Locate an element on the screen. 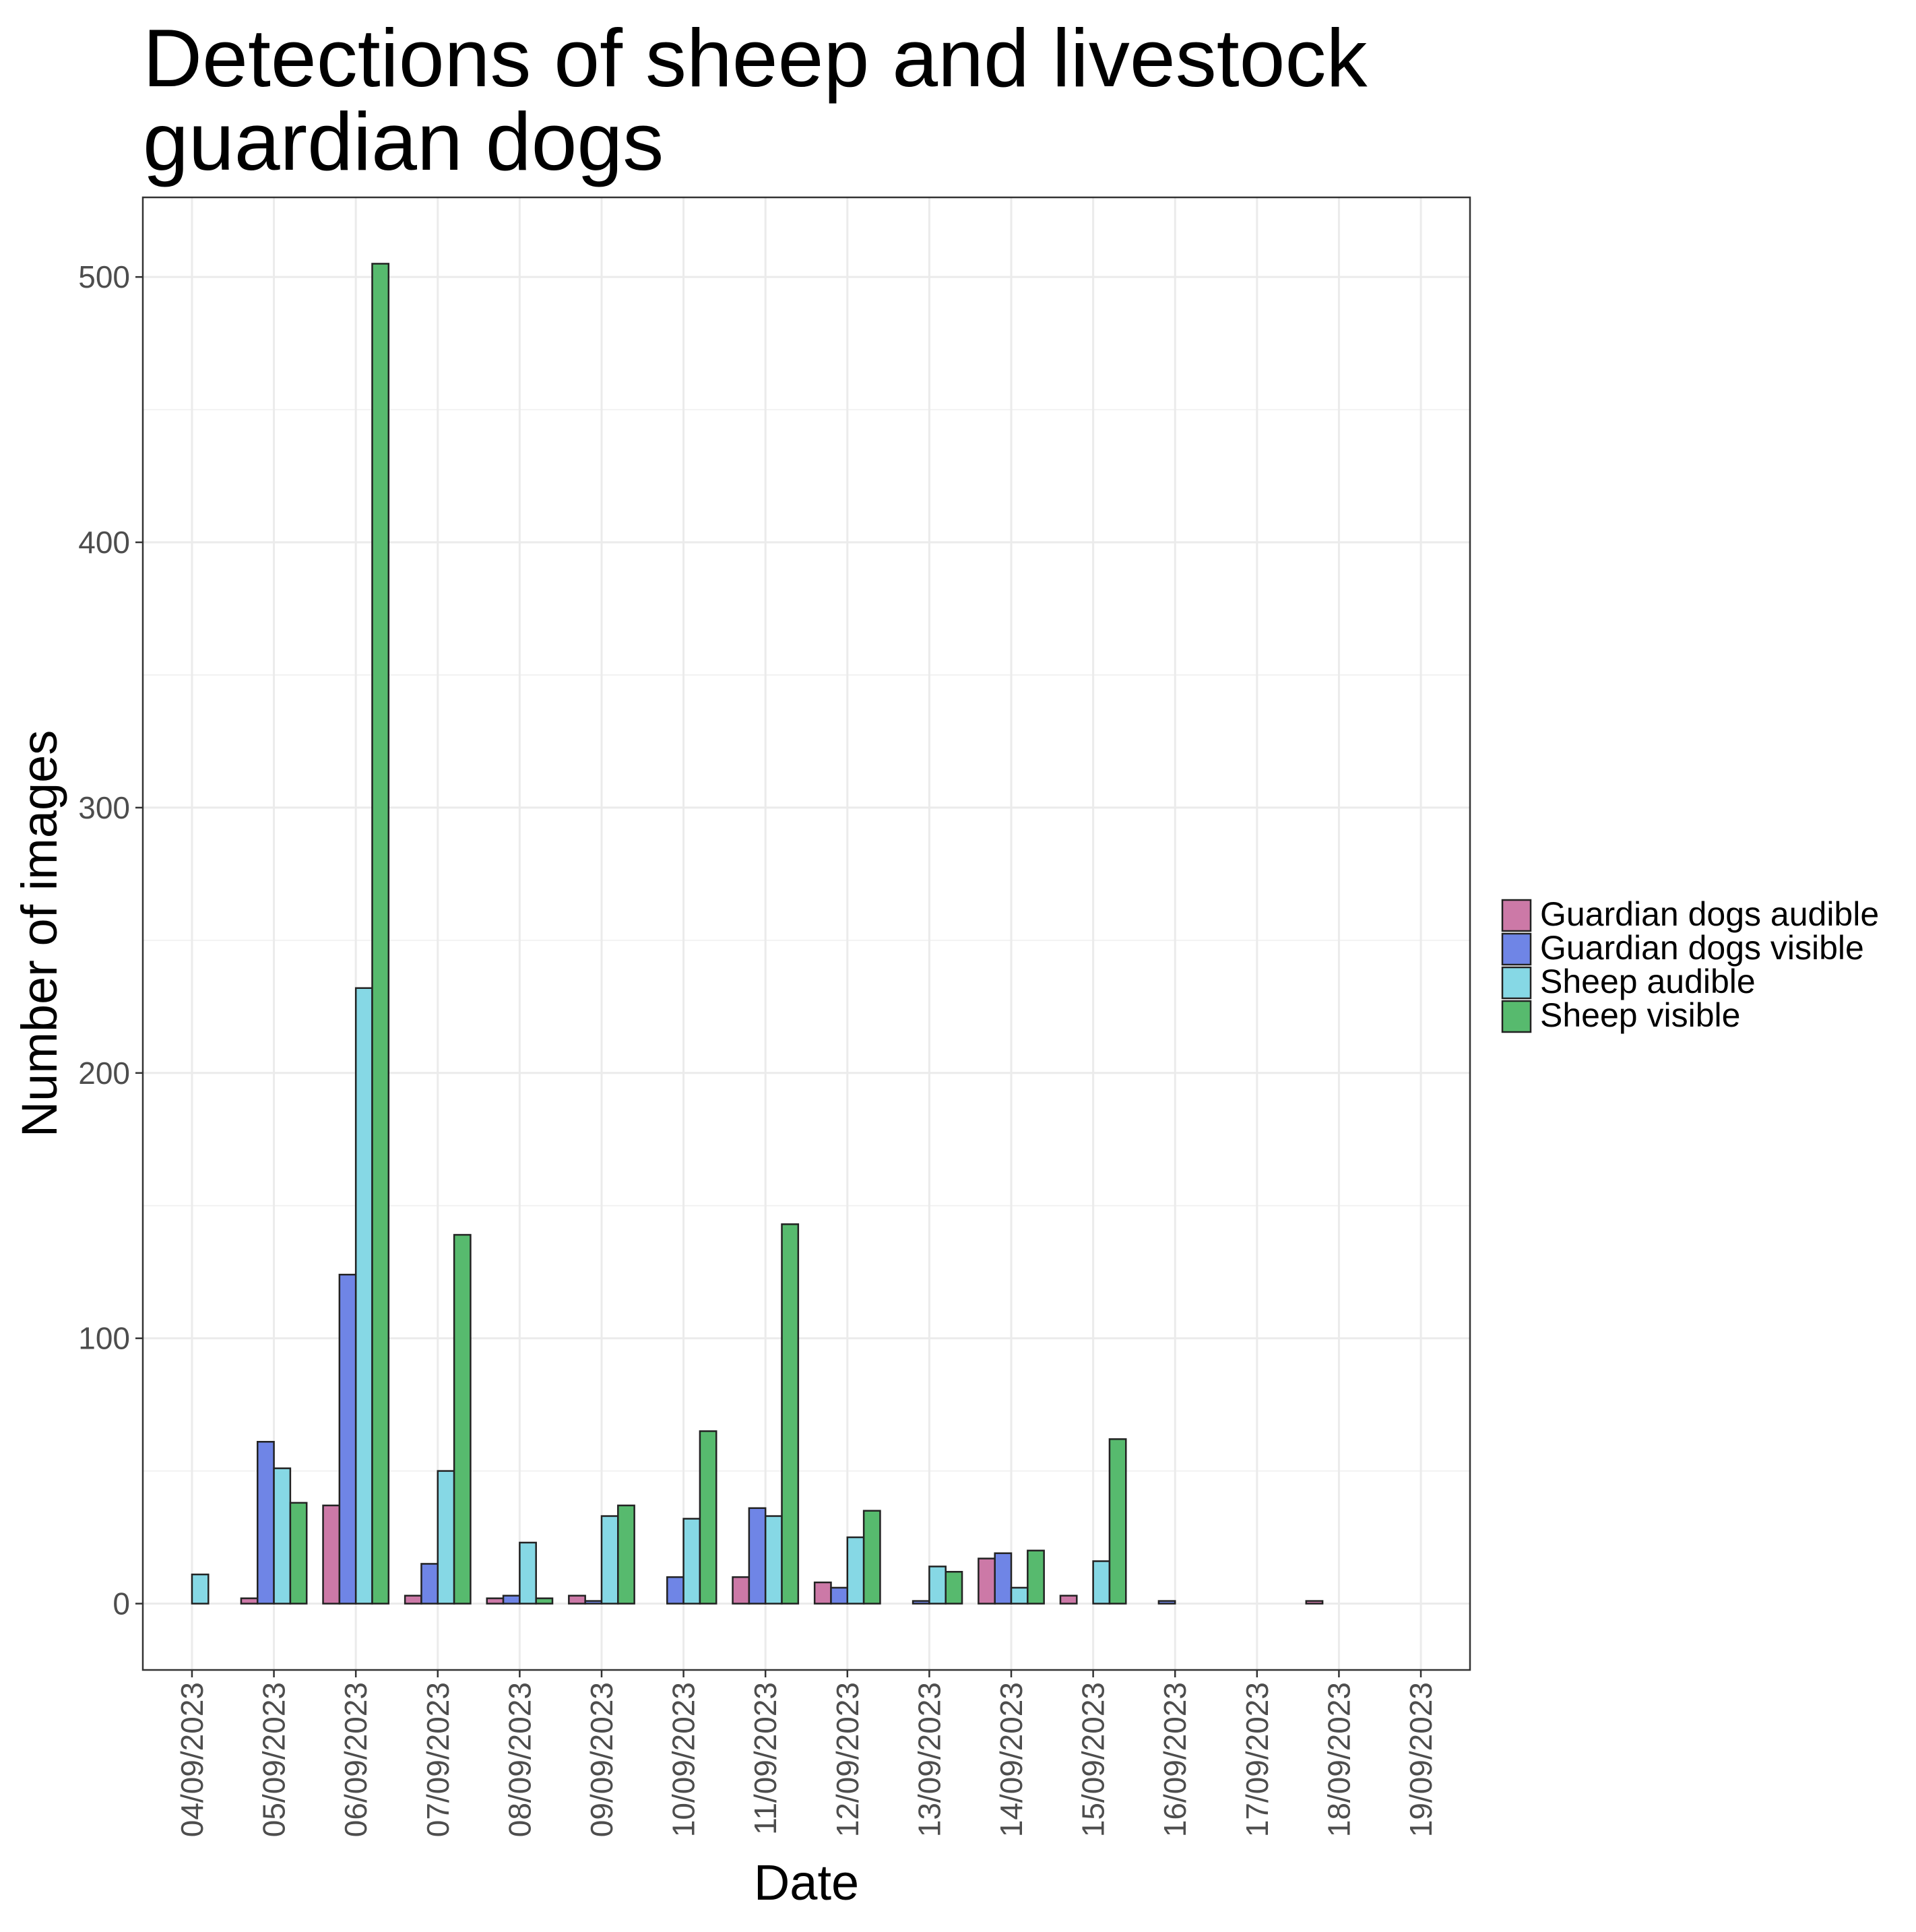 This screenshot has height=1932, width=1916. x-tick-label: 14/09/2023 is located at coordinates (1011, 1760).